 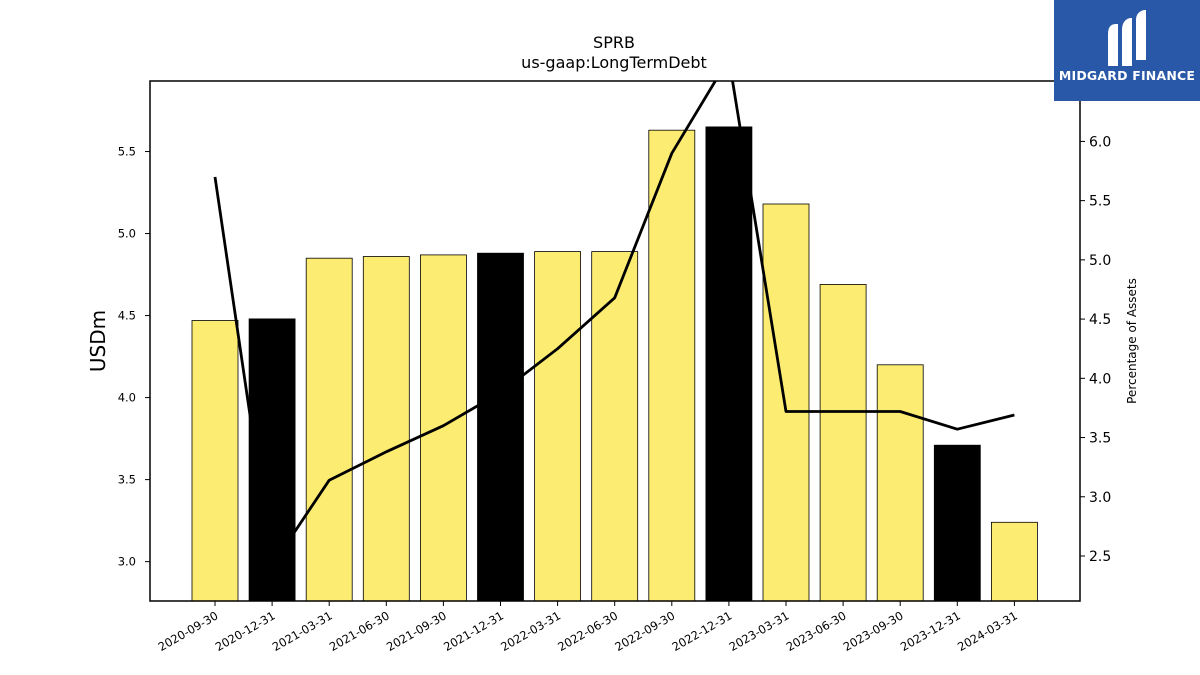 What do you see at coordinates (614, 42) in the screenshot?
I see `chart-title: SPRB` at bounding box center [614, 42].